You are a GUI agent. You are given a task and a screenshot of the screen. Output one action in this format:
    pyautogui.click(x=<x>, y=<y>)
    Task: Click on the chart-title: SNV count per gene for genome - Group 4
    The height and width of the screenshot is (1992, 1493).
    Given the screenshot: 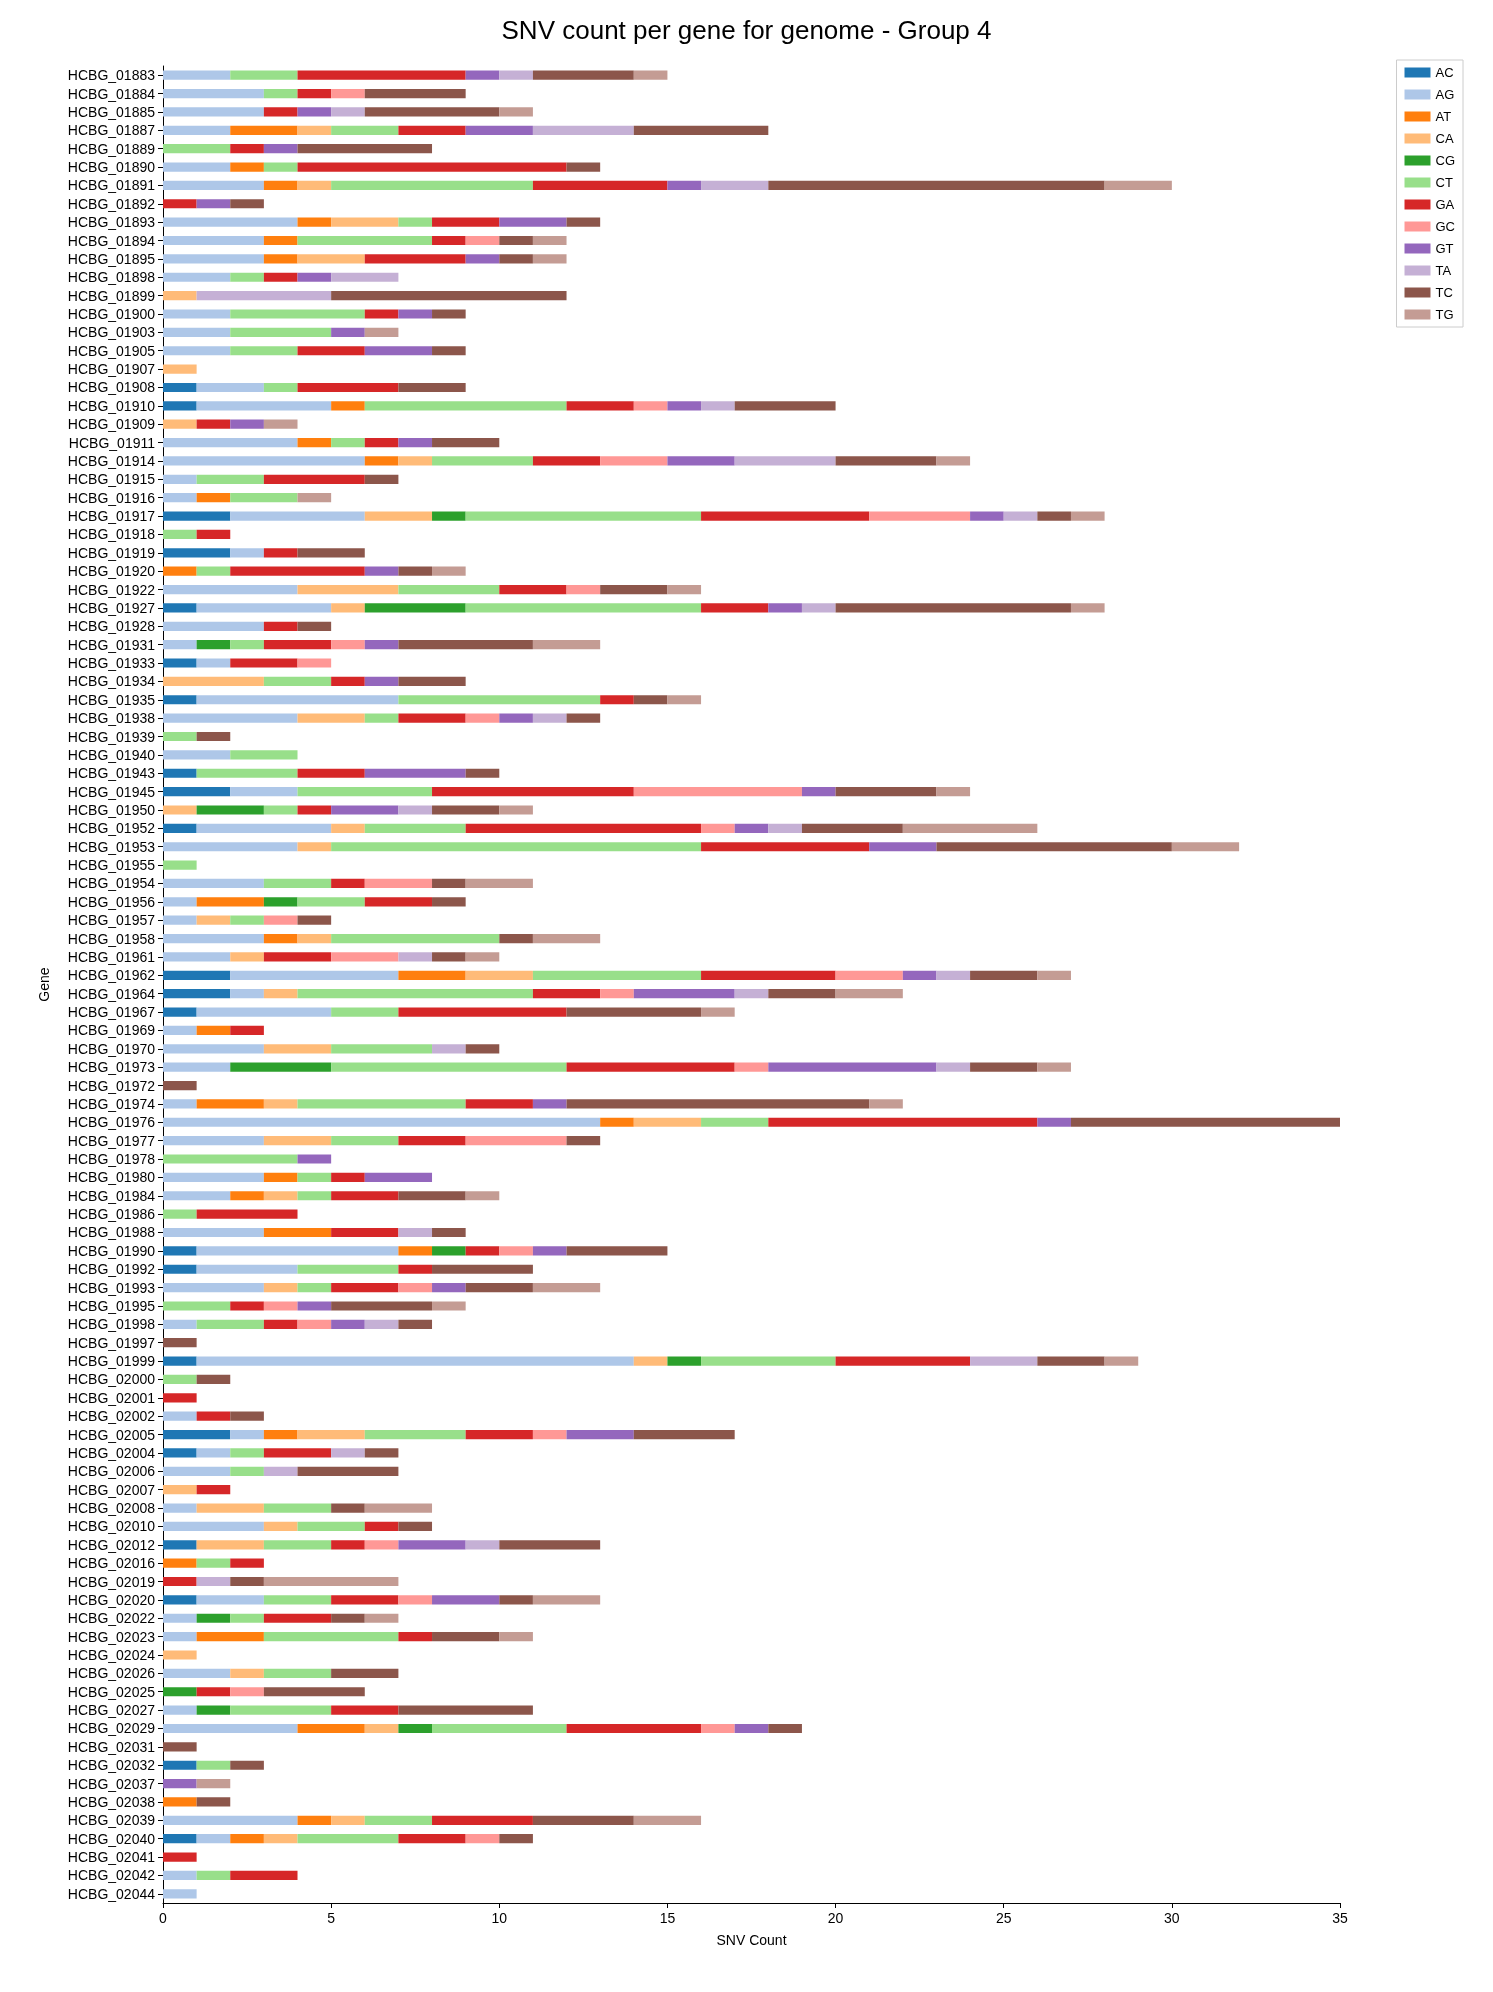 What is the action you would take?
    pyautogui.click(x=746, y=30)
    